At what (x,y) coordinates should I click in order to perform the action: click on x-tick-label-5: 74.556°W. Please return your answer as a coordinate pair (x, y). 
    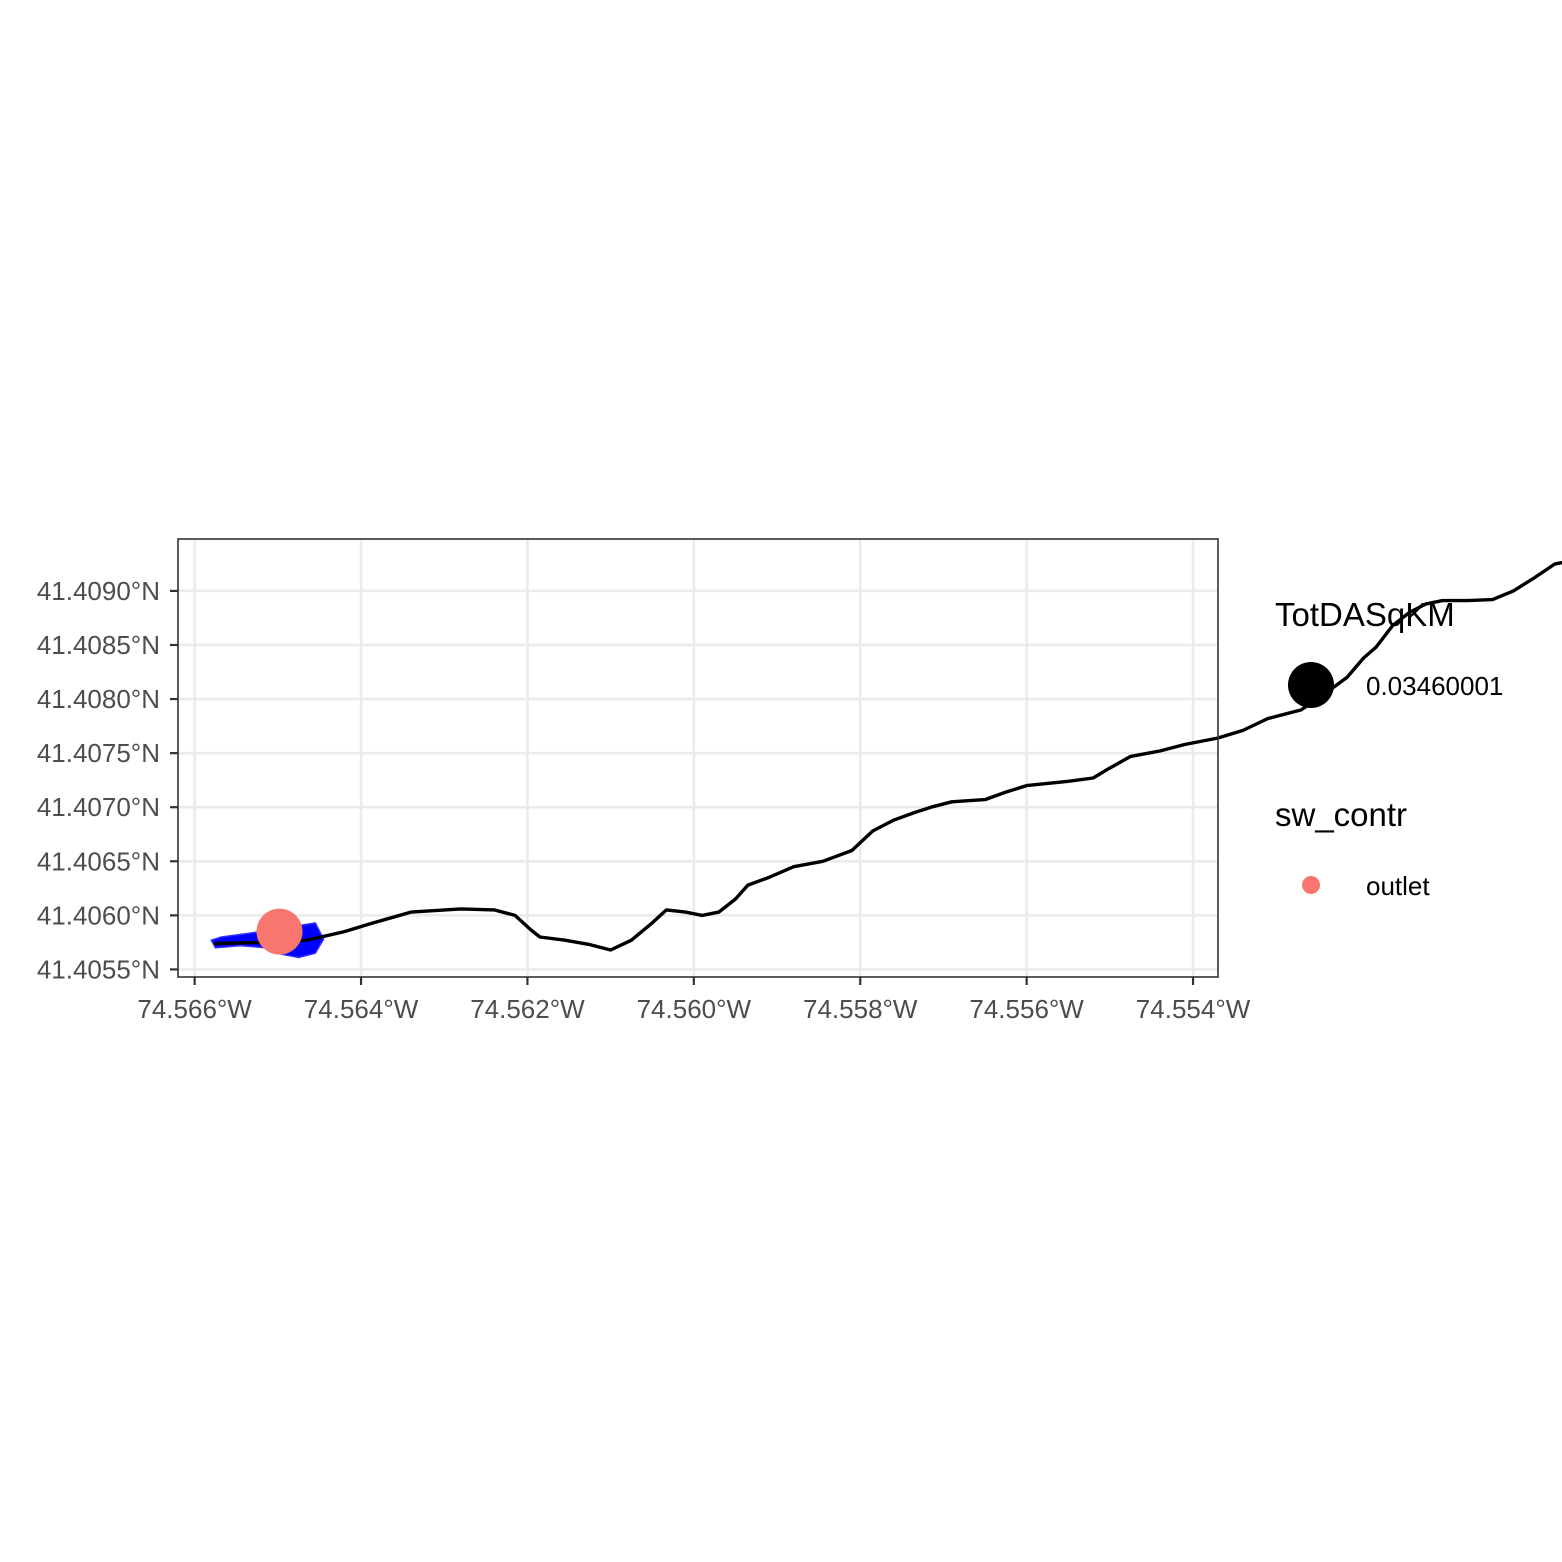
    Looking at the image, I should click on (1026, 1009).